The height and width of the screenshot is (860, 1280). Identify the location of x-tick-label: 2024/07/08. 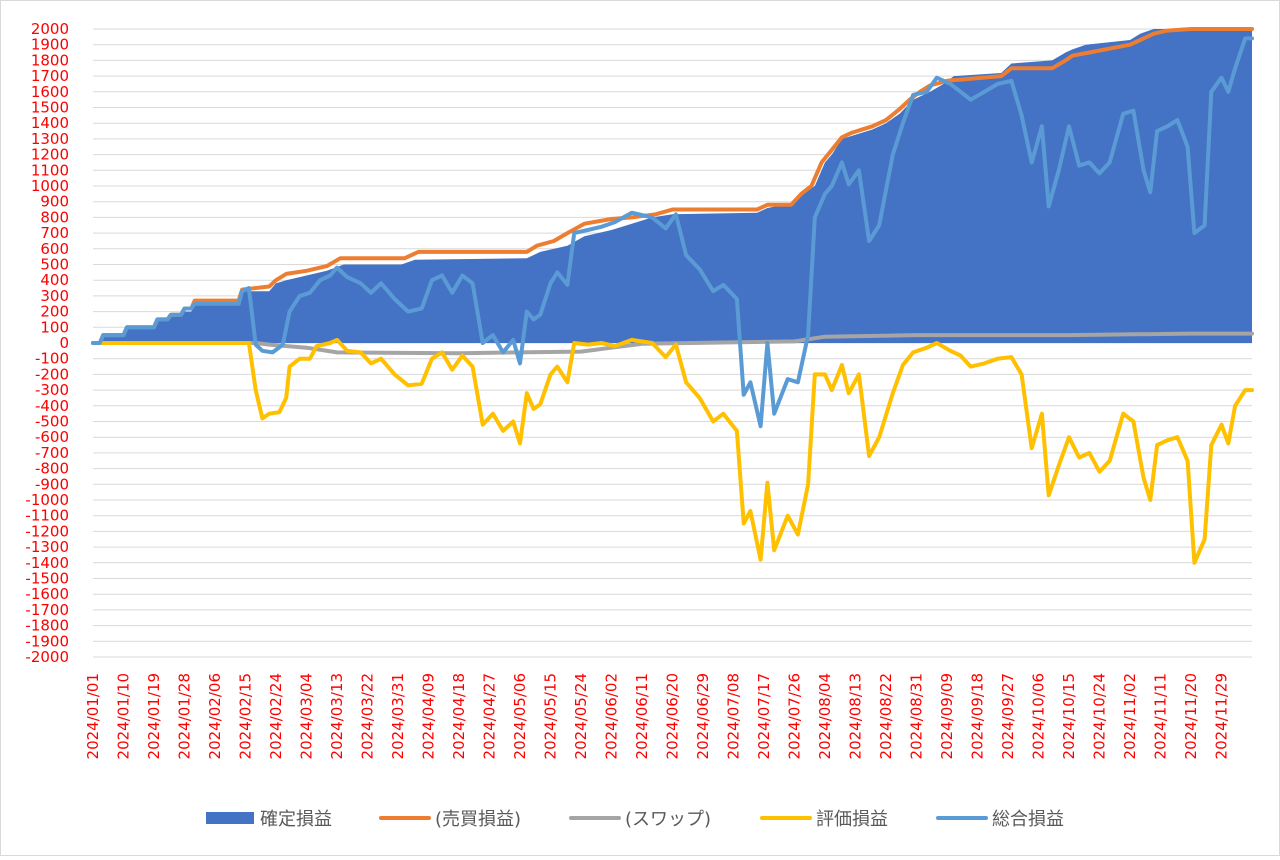
(734, 716).